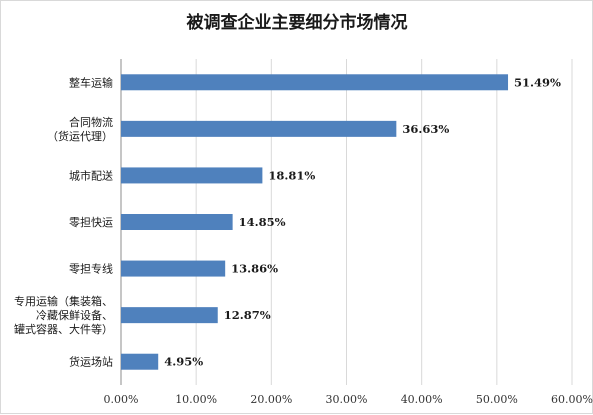 The image size is (593, 415). Describe the element at coordinates (572, 399) in the screenshot. I see `x-tick-label: 60.00%` at that location.